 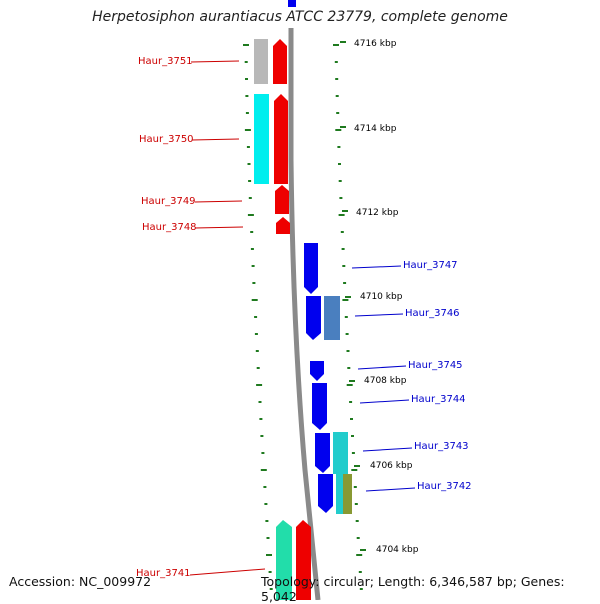 What do you see at coordinates (391, 466) in the screenshot?
I see `scale-label-4706: 4706 kbp` at bounding box center [391, 466].